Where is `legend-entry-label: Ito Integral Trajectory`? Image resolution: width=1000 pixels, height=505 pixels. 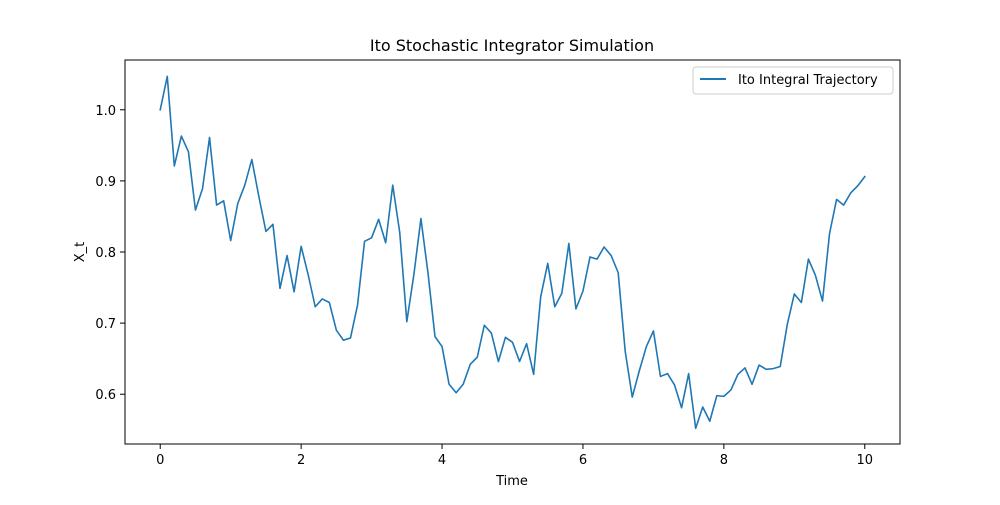
legend-entry-label: Ito Integral Trajectory is located at coordinates (808, 80).